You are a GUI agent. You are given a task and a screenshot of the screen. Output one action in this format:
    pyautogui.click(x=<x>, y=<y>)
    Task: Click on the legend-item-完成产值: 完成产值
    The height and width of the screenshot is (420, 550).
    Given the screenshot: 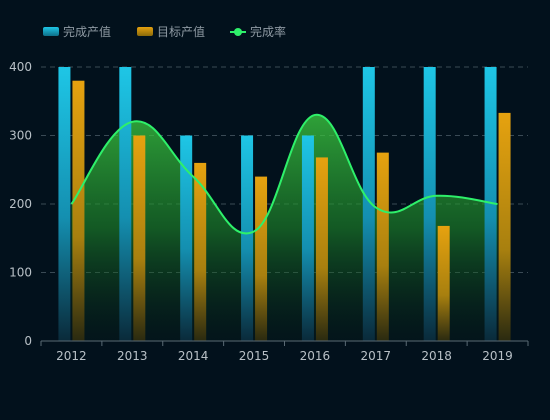 What is the action you would take?
    pyautogui.click(x=77, y=31)
    